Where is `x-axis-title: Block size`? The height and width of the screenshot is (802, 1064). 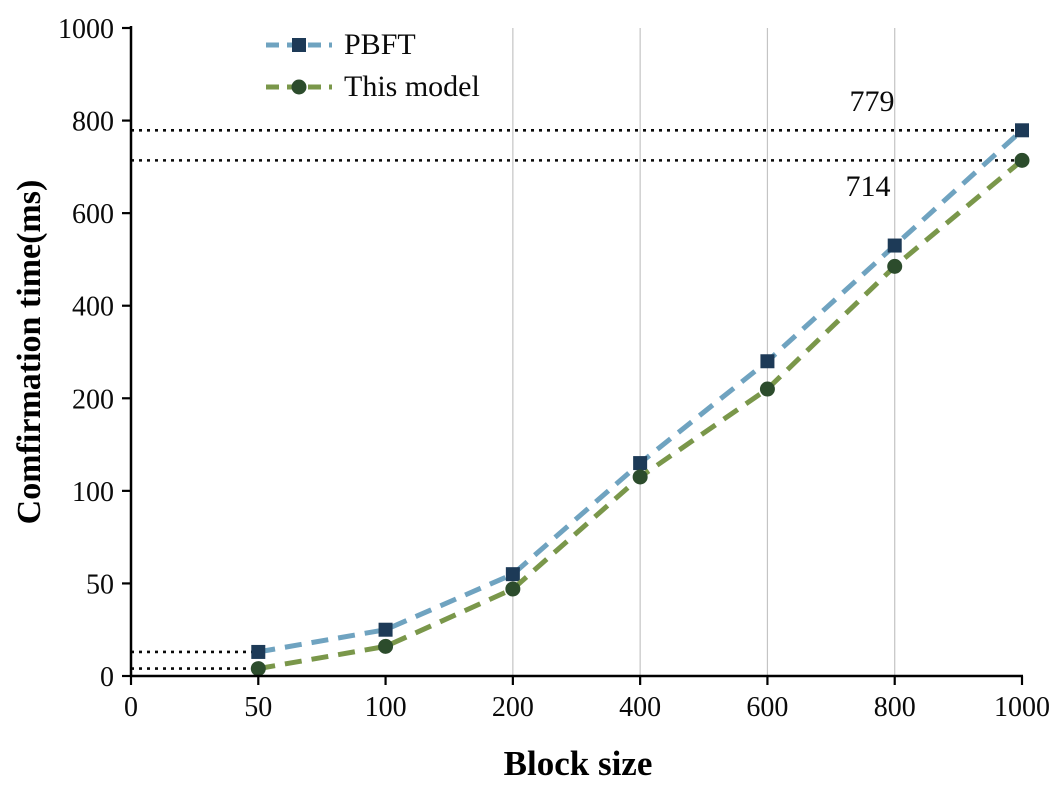
x-axis-title: Block size is located at coordinates (578, 763).